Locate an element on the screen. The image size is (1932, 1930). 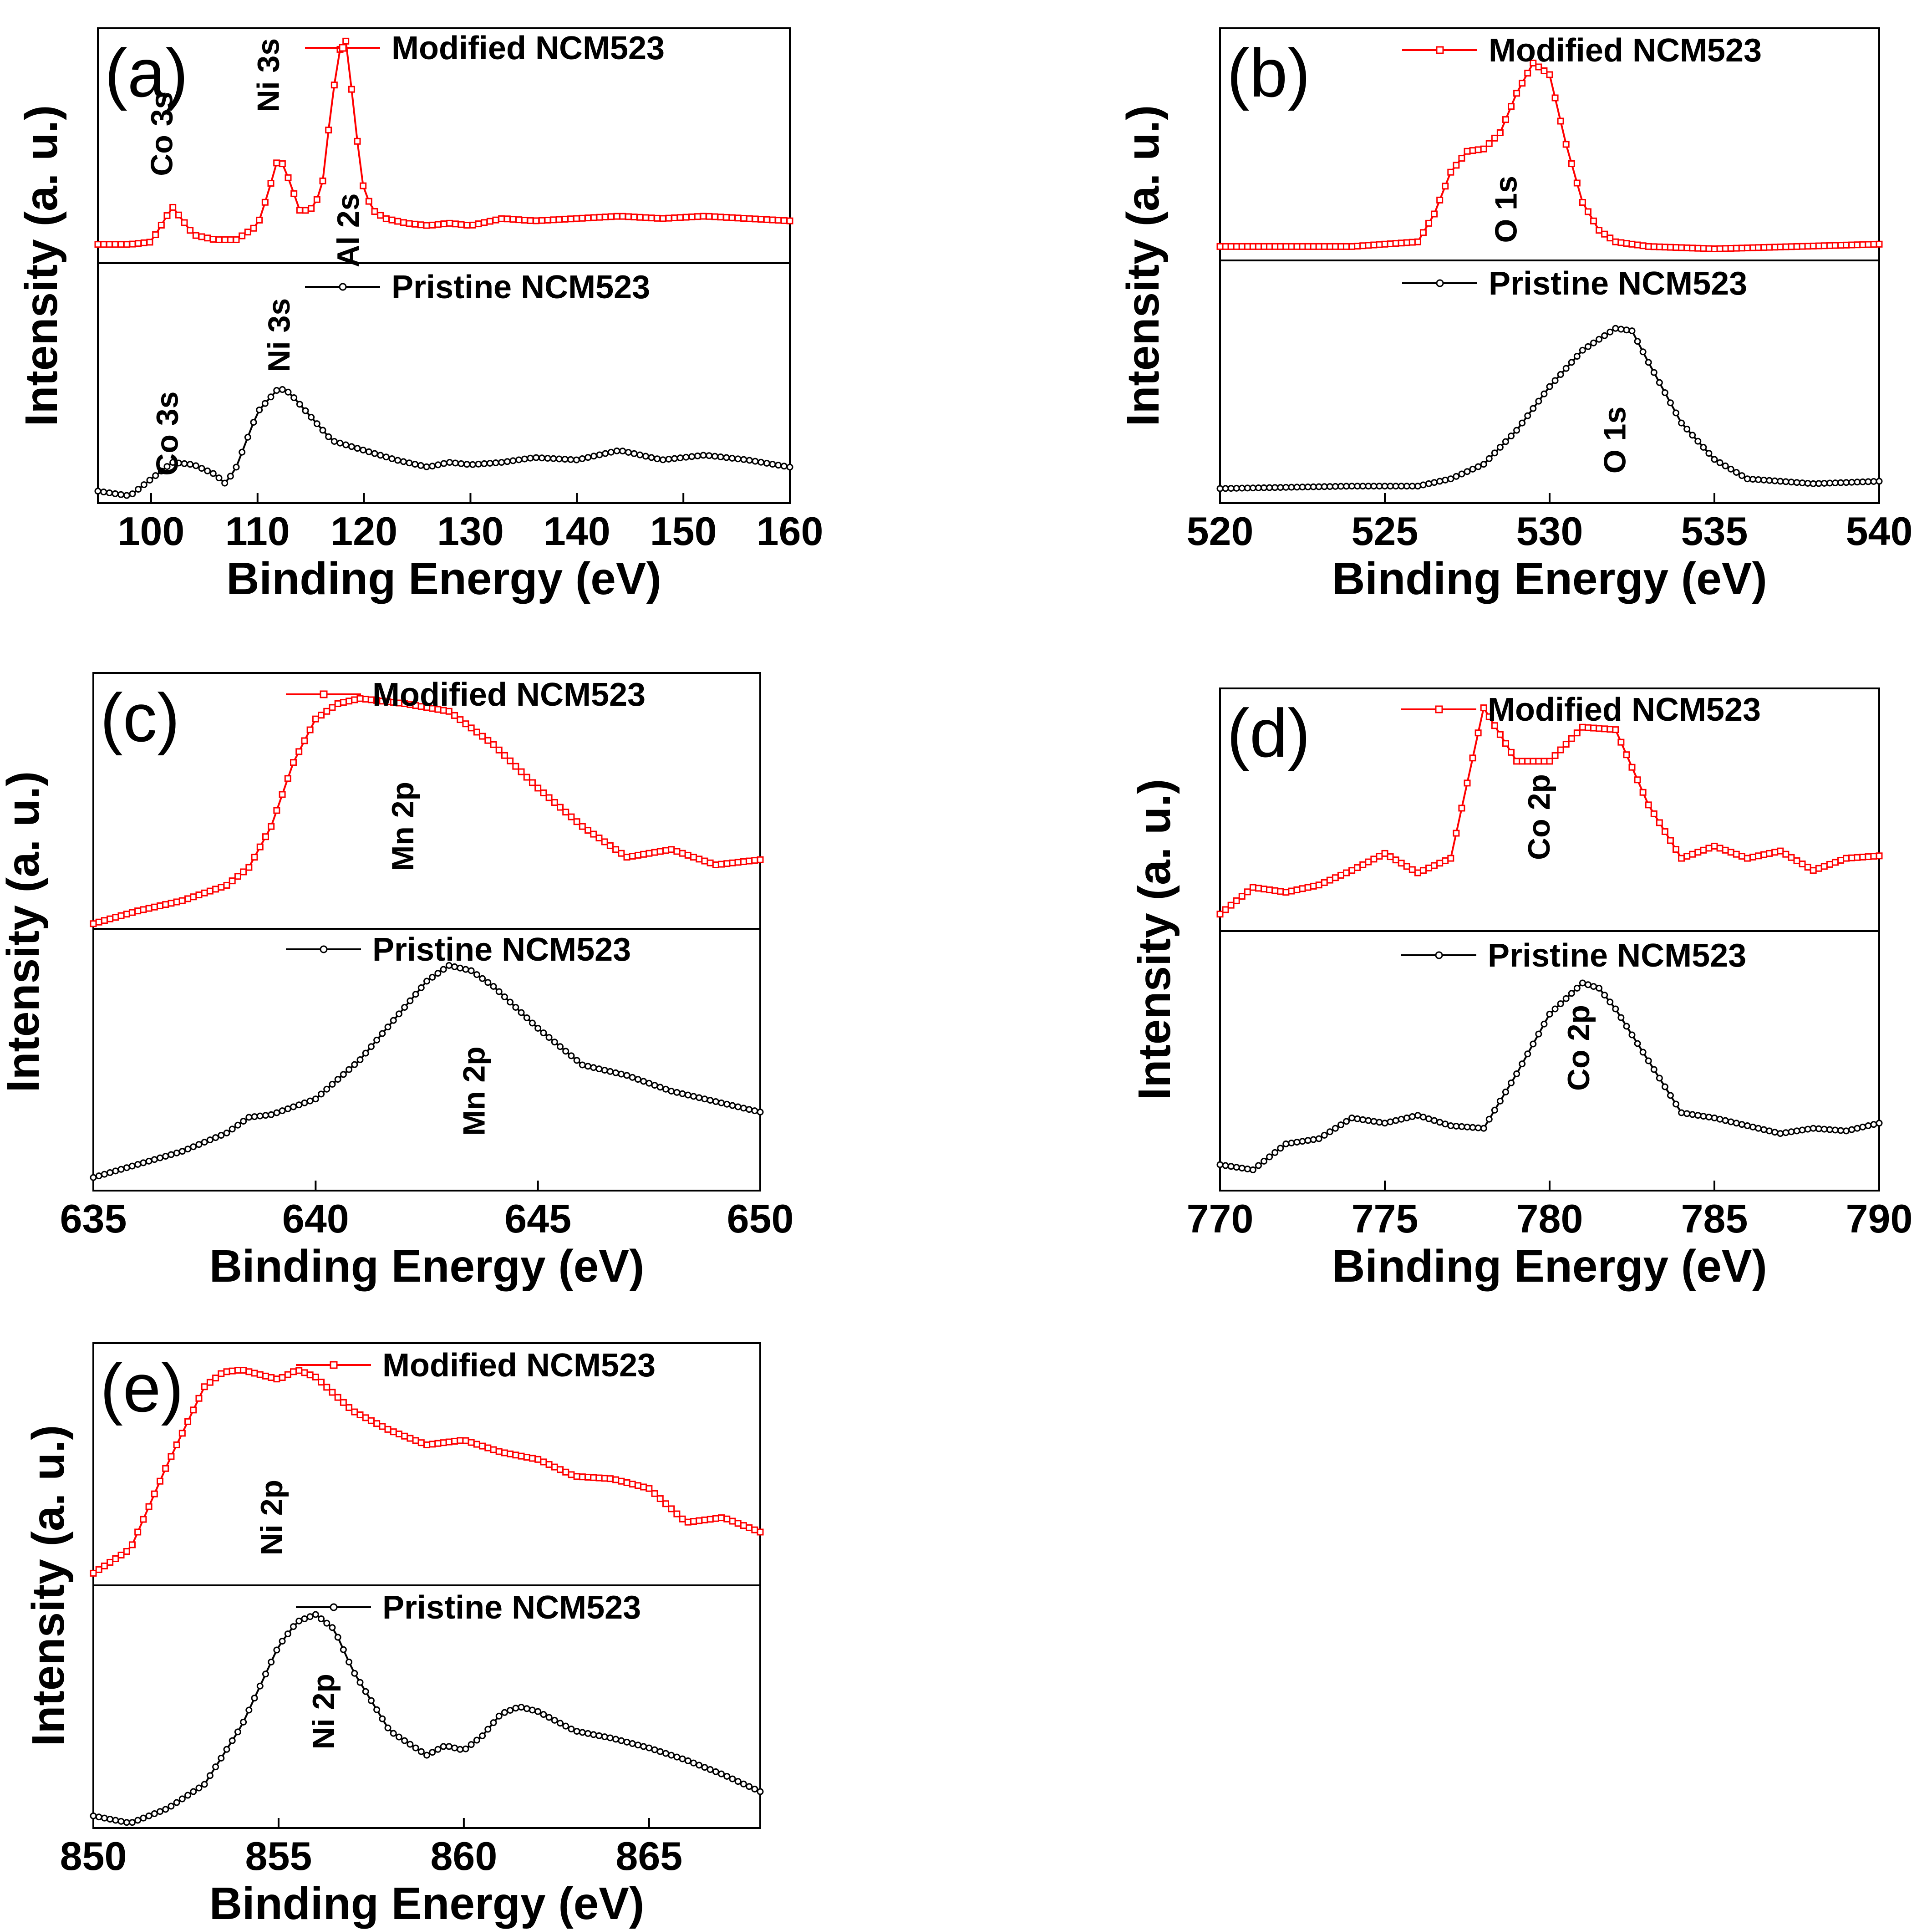
series-pristine is located at coordinates (1550, 1076).